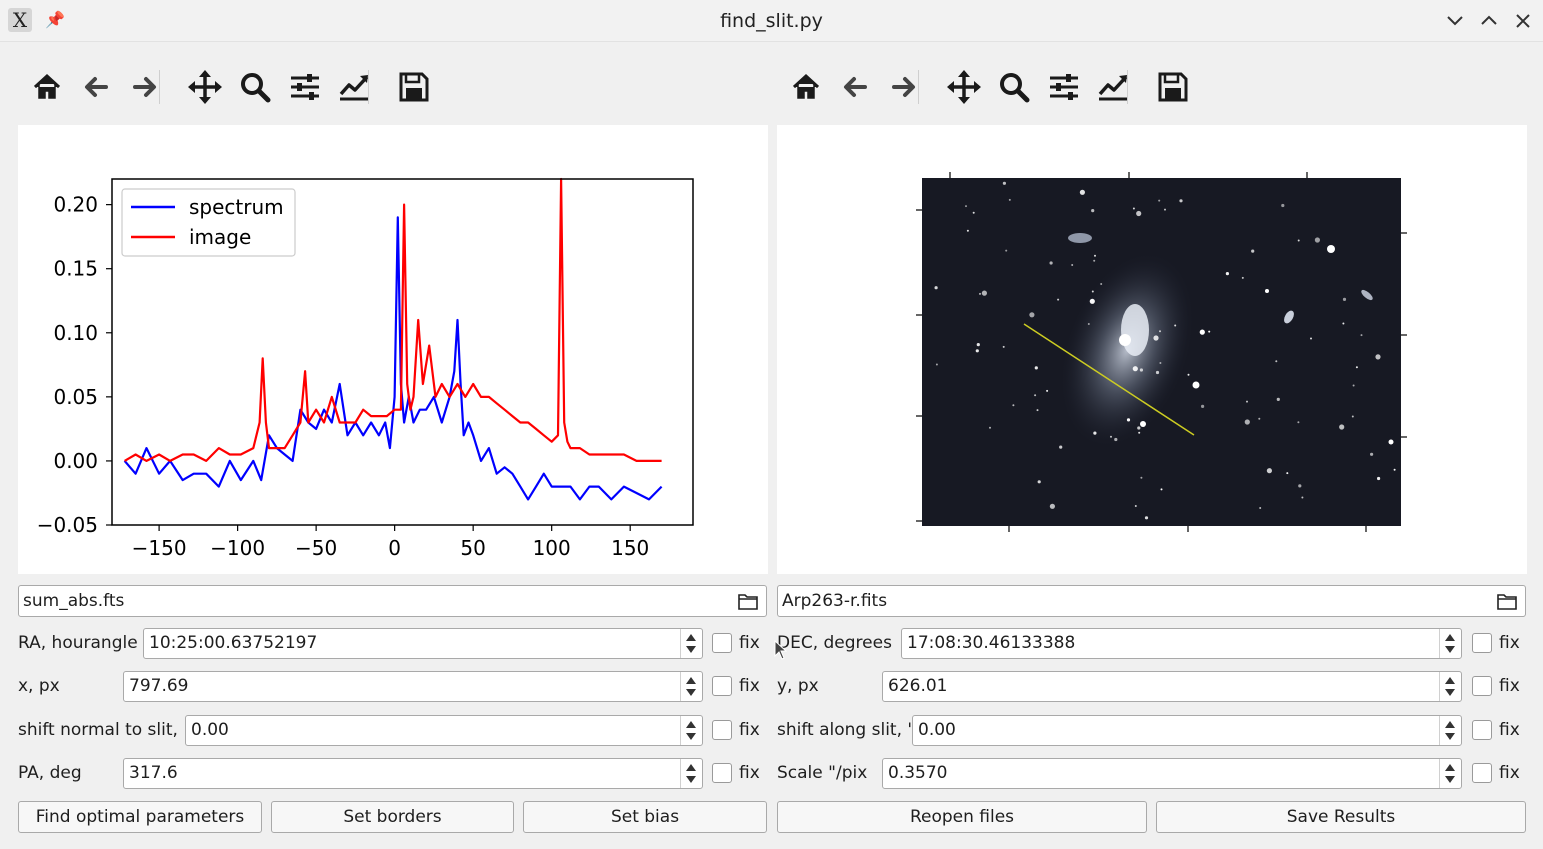 This screenshot has width=1543, height=849. Describe the element at coordinates (1172, 686) in the screenshot. I see `y-spinbox: 626.01` at that location.